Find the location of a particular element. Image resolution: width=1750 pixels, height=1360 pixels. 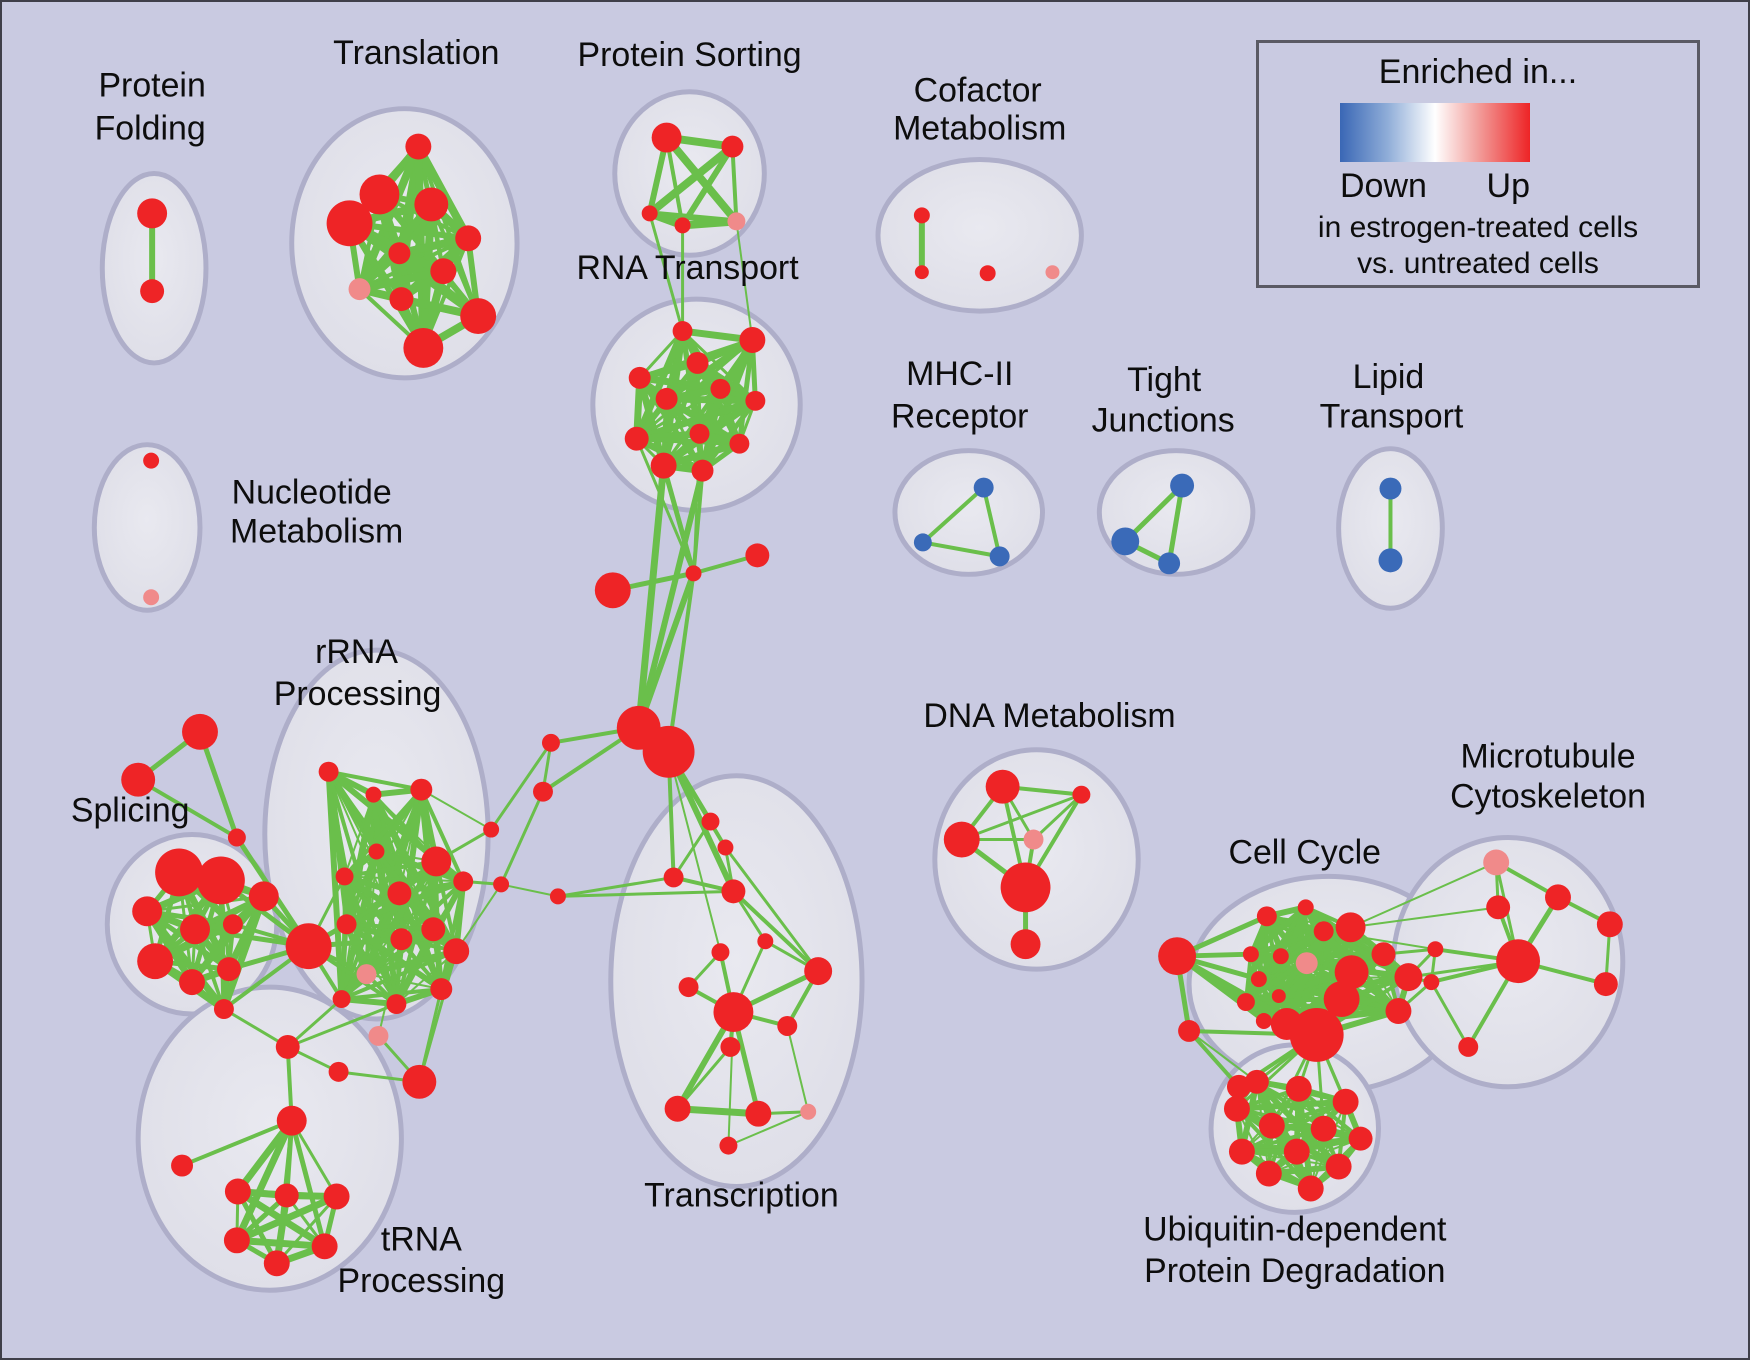

gene-set-node-cch is located at coordinates (1177, 956).